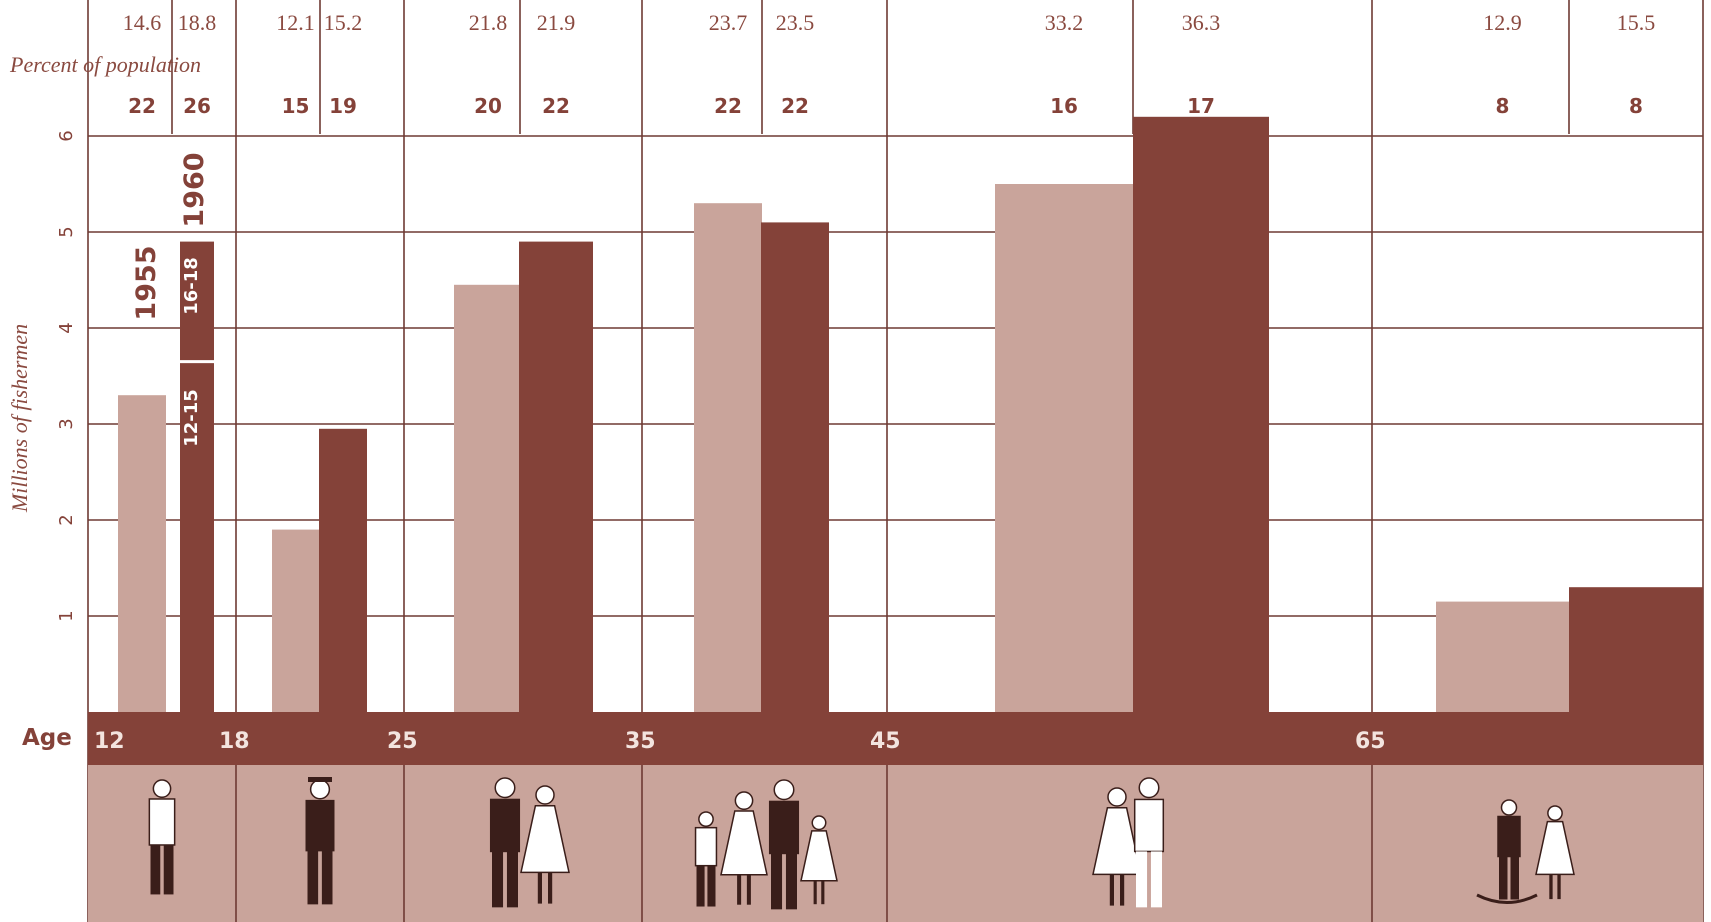 Image resolution: width=1711 pixels, height=922 pixels. Describe the element at coordinates (142, 106) in the screenshot. I see `percent-label-0-1955: 22` at that location.